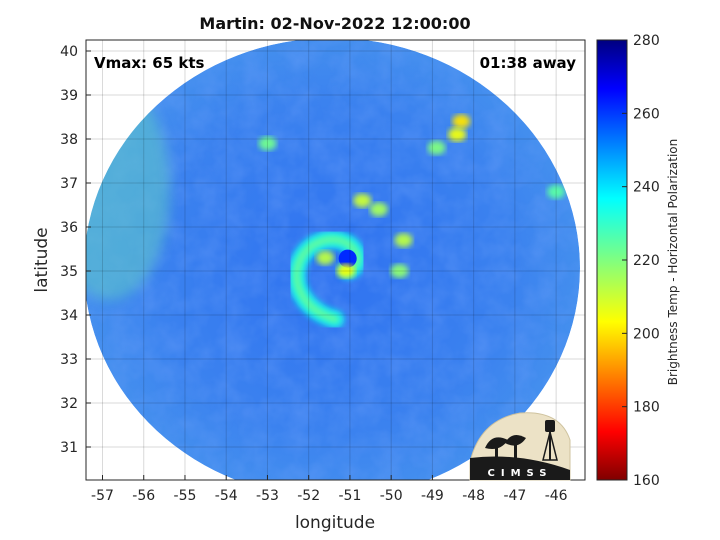  Describe the element at coordinates (185, 496) in the screenshot. I see `x-tick-label: -55` at that location.